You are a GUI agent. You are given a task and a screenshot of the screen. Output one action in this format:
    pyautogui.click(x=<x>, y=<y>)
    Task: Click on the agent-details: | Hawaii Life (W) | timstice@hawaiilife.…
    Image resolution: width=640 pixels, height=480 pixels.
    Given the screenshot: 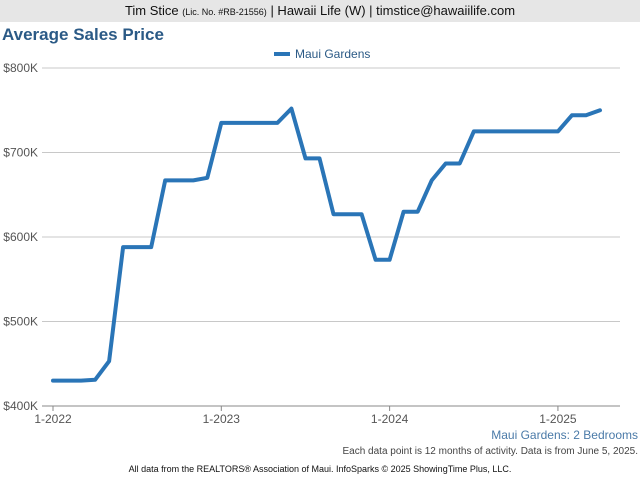 What is the action you would take?
    pyautogui.click(x=393, y=10)
    